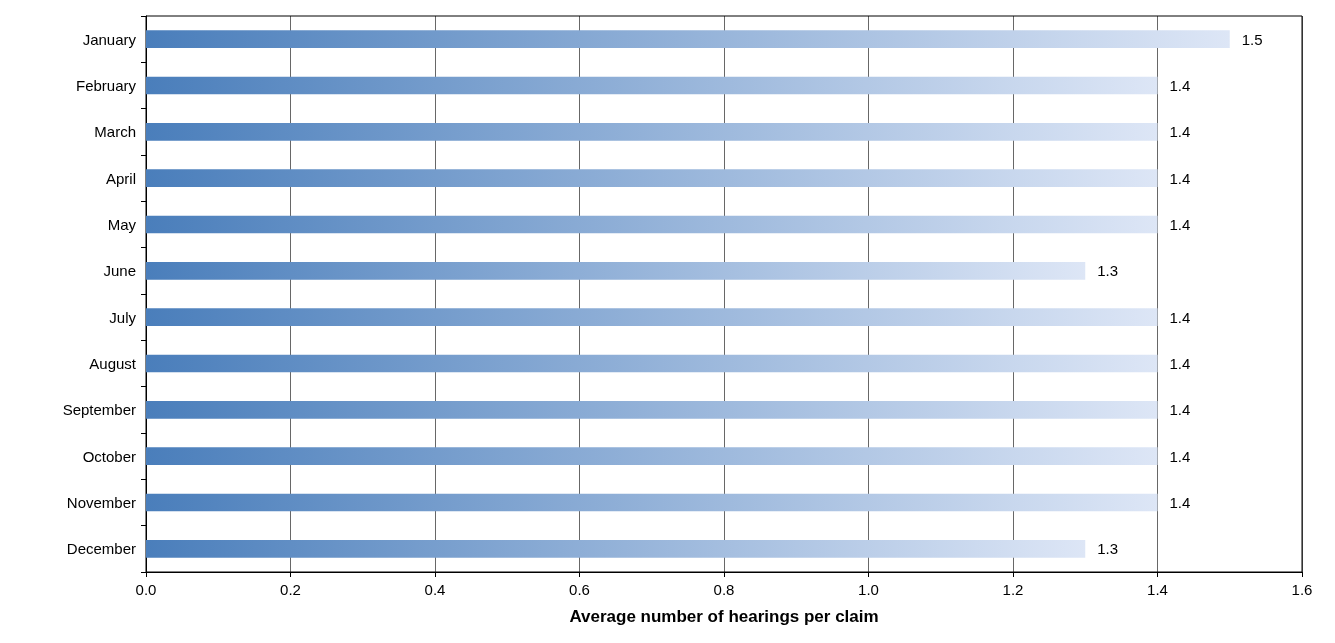 Image resolution: width=1335 pixels, height=643 pixels. What do you see at coordinates (1252, 39) in the screenshot?
I see `data-label: 1.5` at bounding box center [1252, 39].